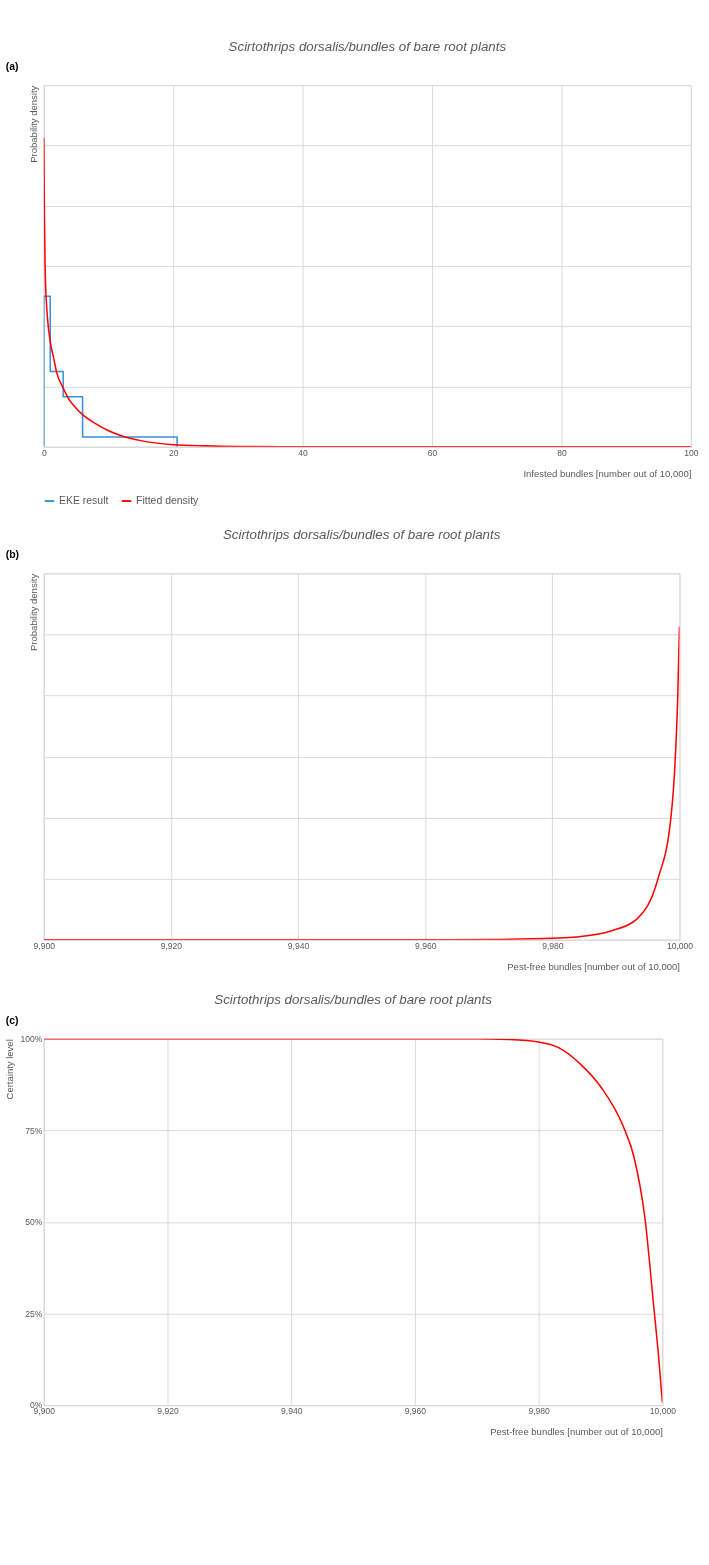 The image size is (709, 1565). Describe the element at coordinates (12, 555) in the screenshot. I see `text: (b)` at that location.